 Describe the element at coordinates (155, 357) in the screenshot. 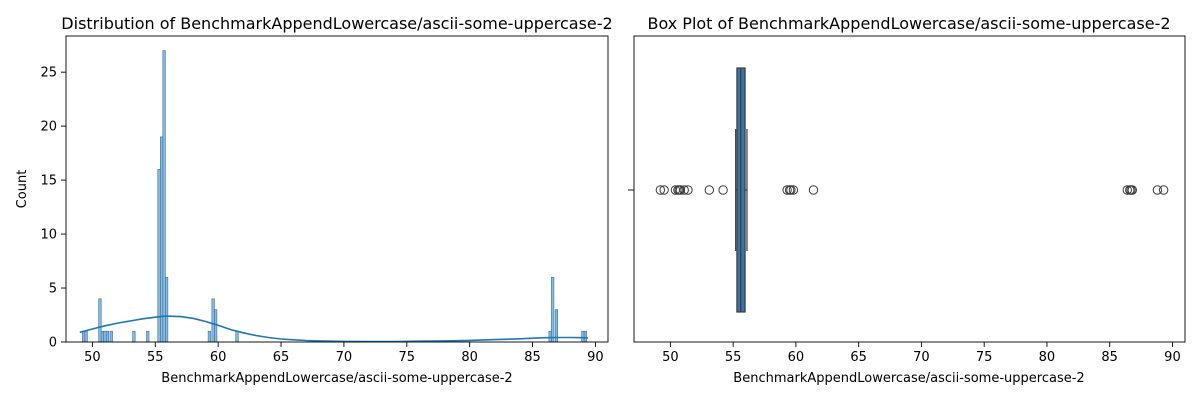

I see `histogram-x-tick-label-1: 55` at that location.